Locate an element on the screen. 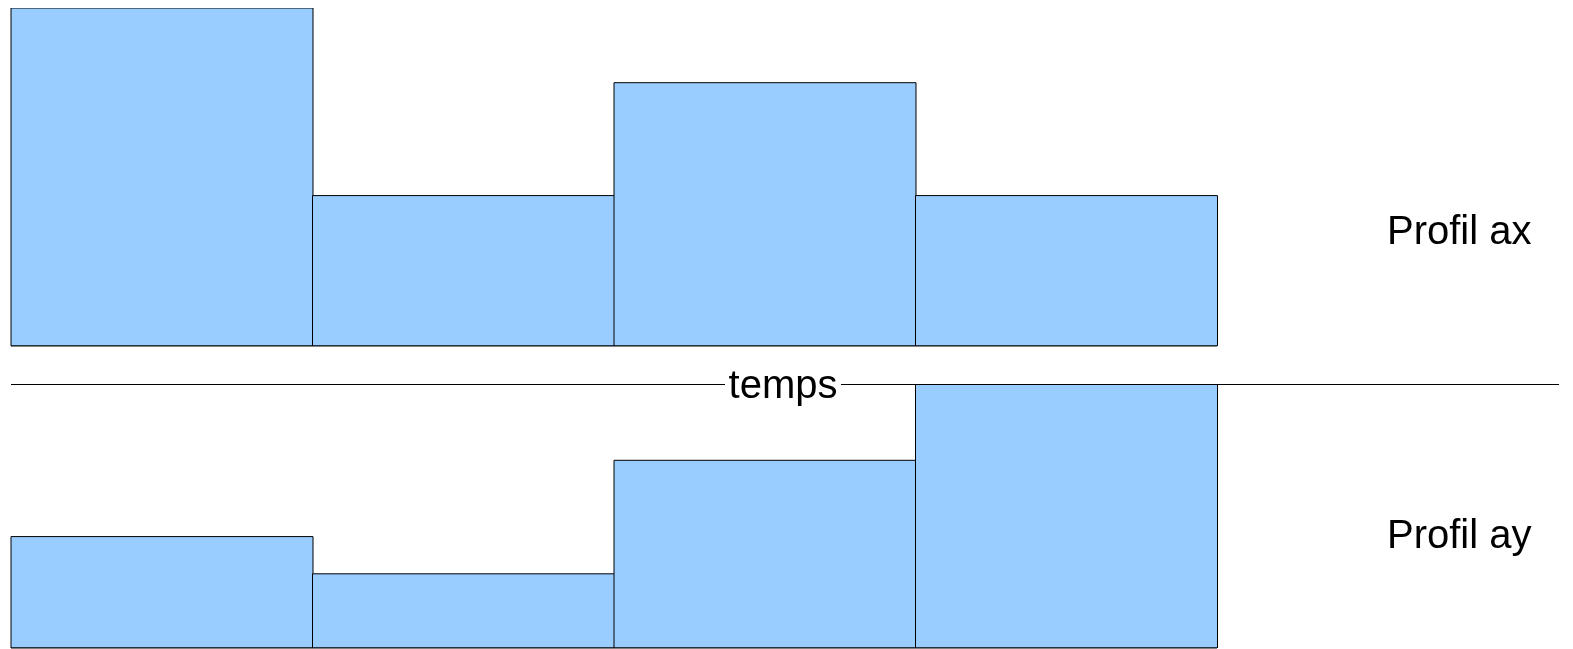 Image resolution: width=1573 pixels, height=649 pixels. y-axis-title: Profil ay is located at coordinates (1459, 534).